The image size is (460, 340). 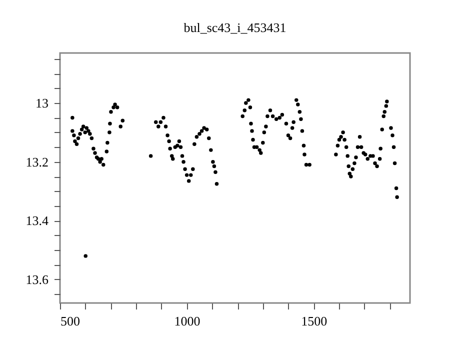 What do you see at coordinates (314, 321) in the screenshot?
I see `x-tick-label: 1500` at bounding box center [314, 321].